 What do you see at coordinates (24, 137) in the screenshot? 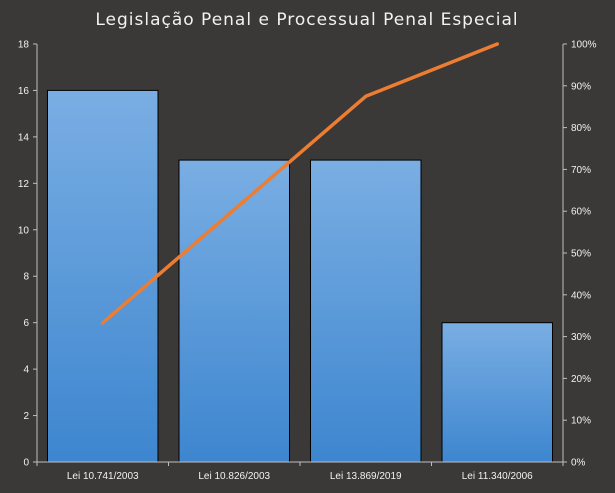
I see `y-tick-label: 14` at bounding box center [24, 137].